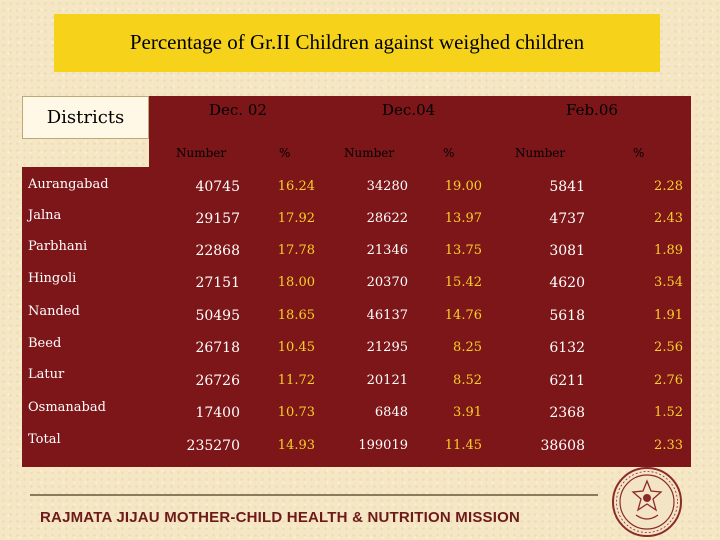 This screenshot has width=720, height=540. Describe the element at coordinates (668, 380) in the screenshot. I see `percent-cell: 2.76` at that location.